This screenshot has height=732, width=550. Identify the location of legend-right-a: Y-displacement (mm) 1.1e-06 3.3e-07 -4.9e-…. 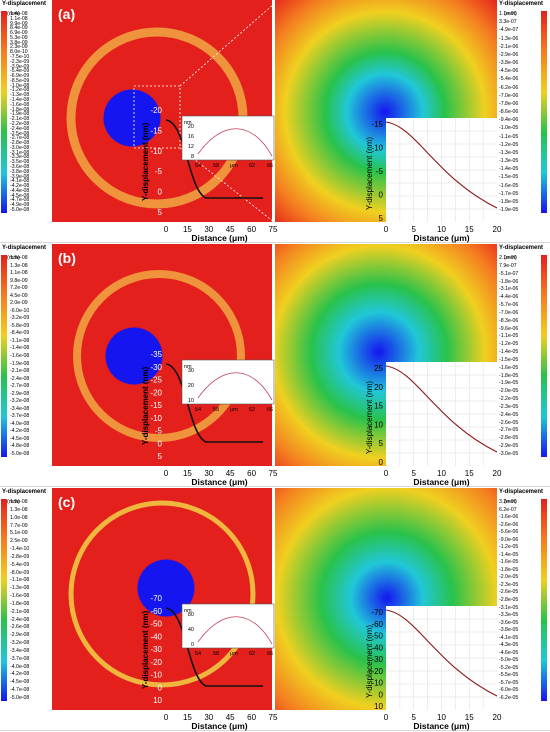
(523, 111).